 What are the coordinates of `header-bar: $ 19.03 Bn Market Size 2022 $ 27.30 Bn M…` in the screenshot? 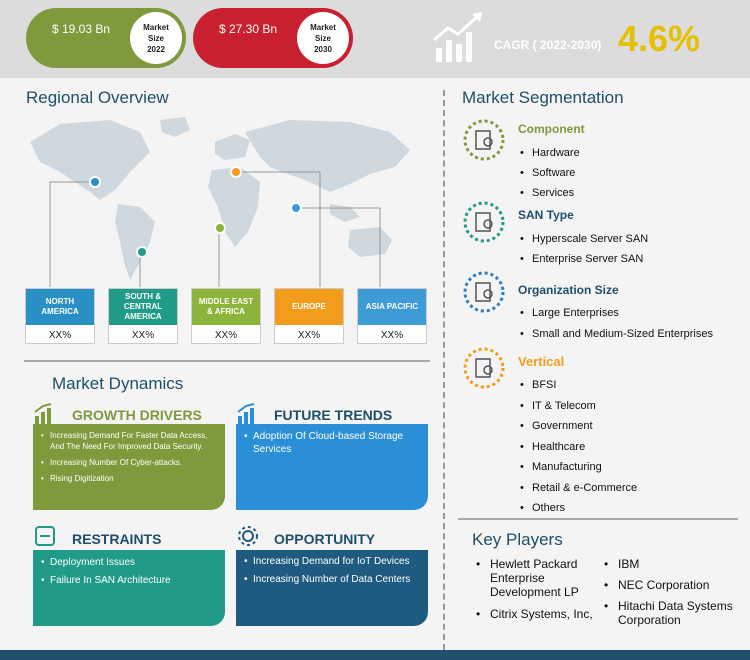 It's located at (375, 39).